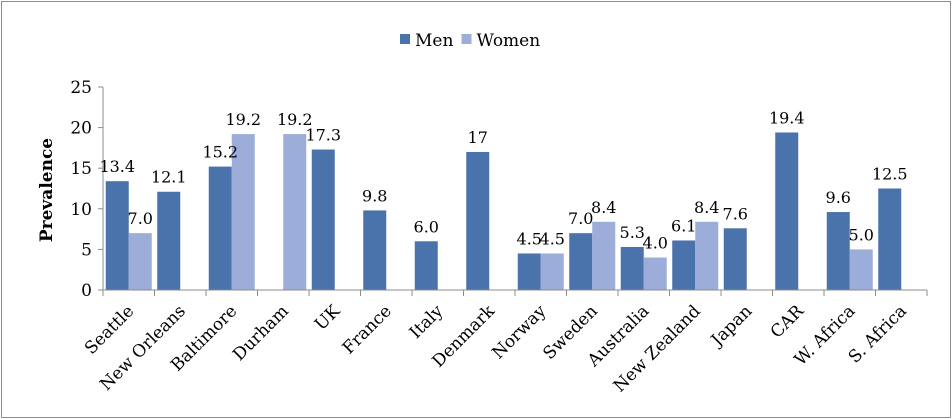 The width and height of the screenshot is (952, 419). What do you see at coordinates (140, 261) in the screenshot?
I see `bar-women-seattle` at bounding box center [140, 261].